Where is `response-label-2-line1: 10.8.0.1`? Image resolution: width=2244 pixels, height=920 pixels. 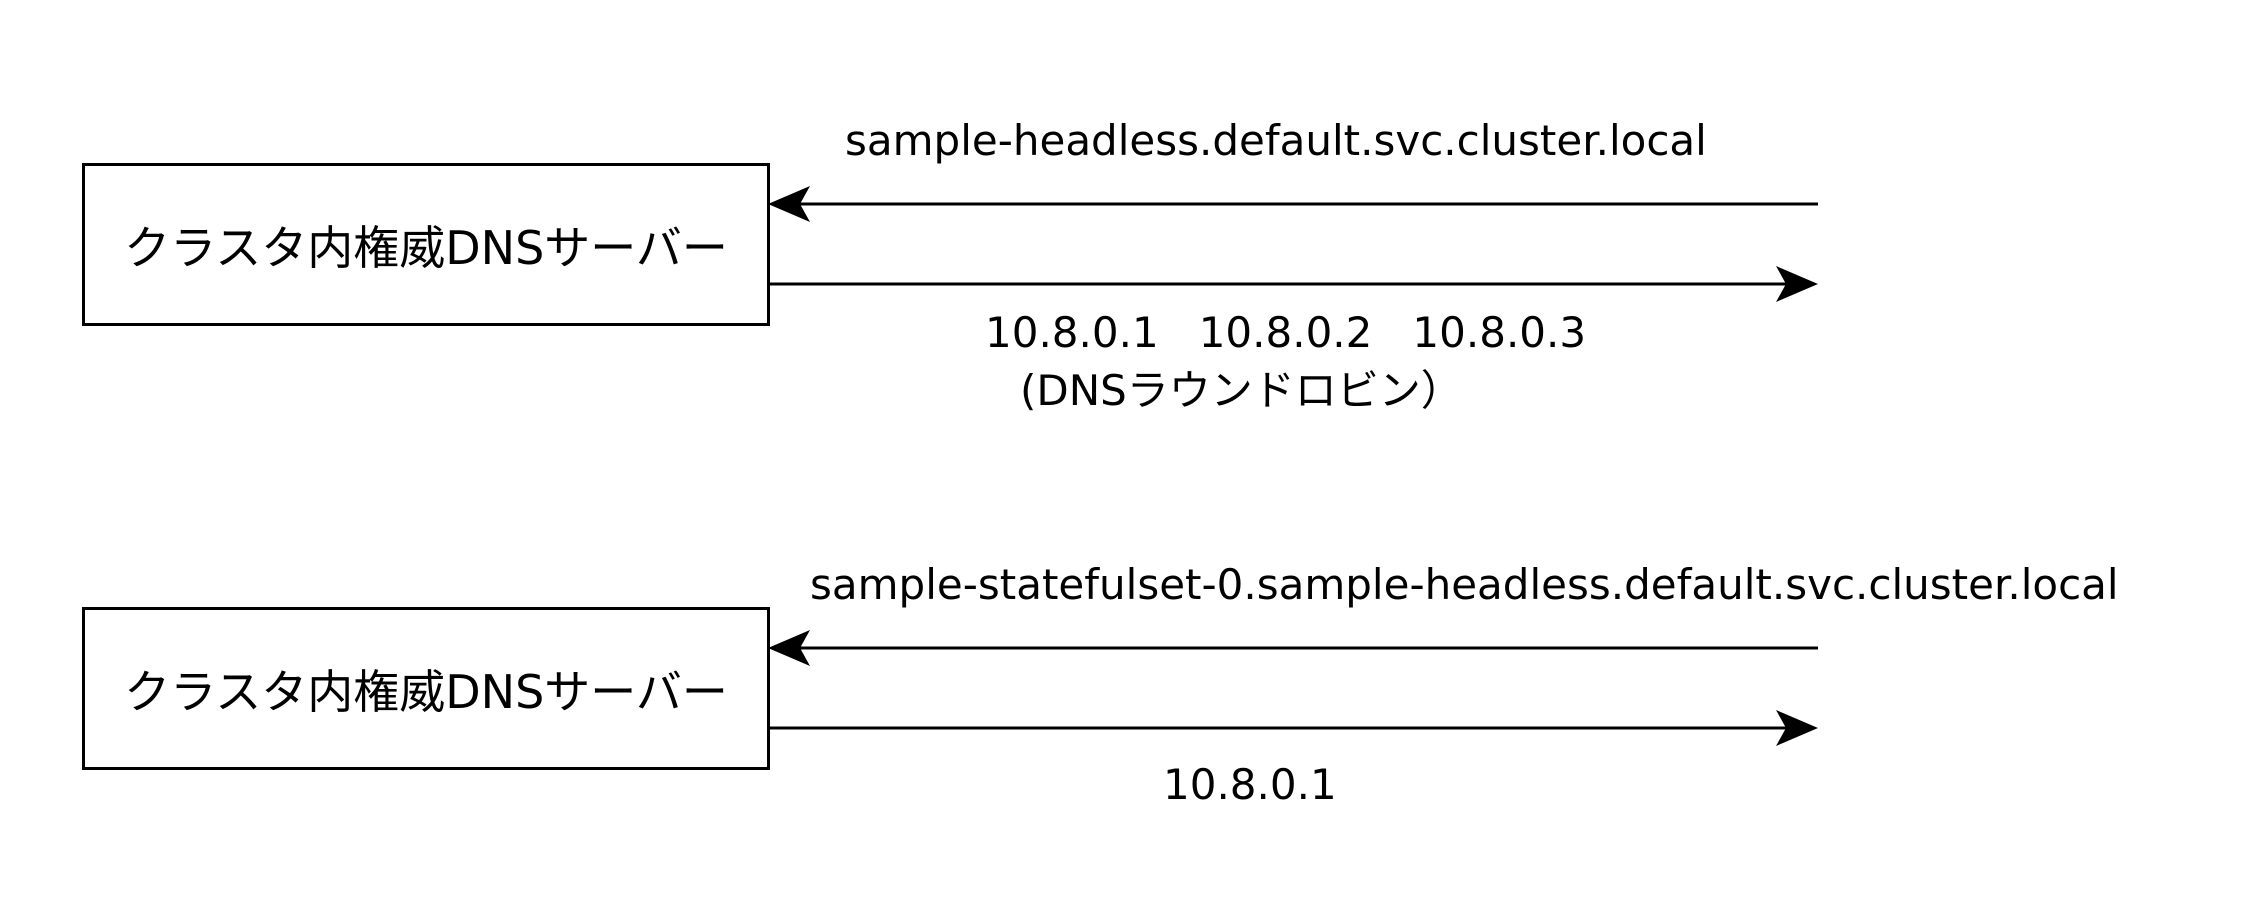 response-label-2-line1: 10.8.0.1 is located at coordinates (1250, 784).